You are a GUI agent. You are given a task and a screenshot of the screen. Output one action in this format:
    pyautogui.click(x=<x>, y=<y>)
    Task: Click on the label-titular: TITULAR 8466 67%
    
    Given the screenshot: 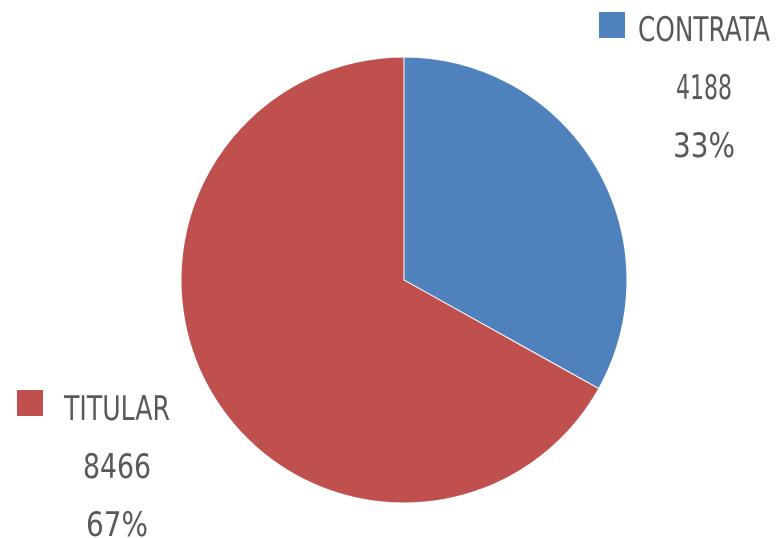 What is the action you would take?
    pyautogui.click(x=93, y=463)
    